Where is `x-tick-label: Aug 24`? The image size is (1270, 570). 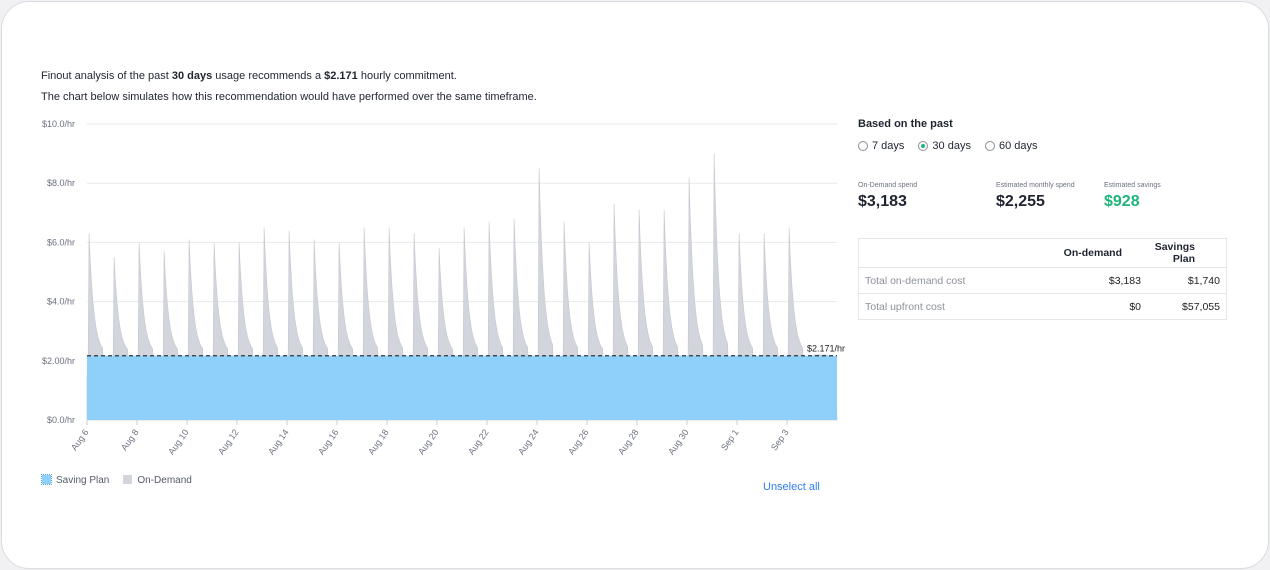
x-tick-label: Aug 24 is located at coordinates (528, 441).